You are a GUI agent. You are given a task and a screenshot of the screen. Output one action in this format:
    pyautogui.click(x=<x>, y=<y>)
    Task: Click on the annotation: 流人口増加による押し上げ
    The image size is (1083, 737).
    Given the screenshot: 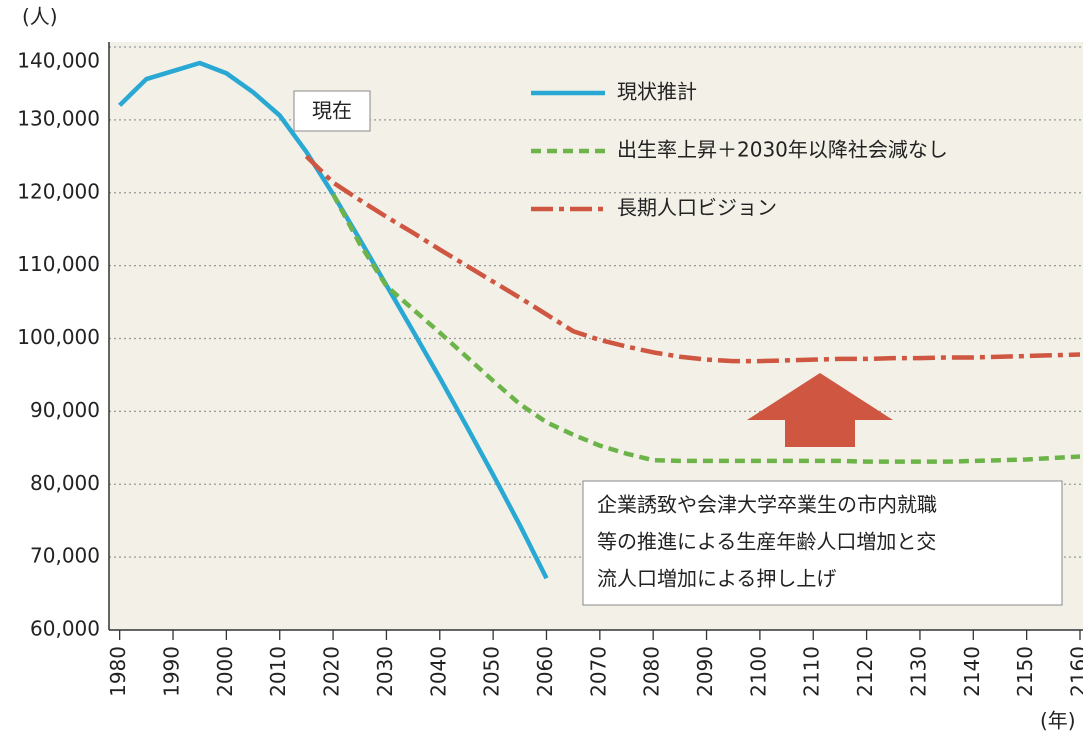 What is the action you would take?
    pyautogui.click(x=716, y=579)
    